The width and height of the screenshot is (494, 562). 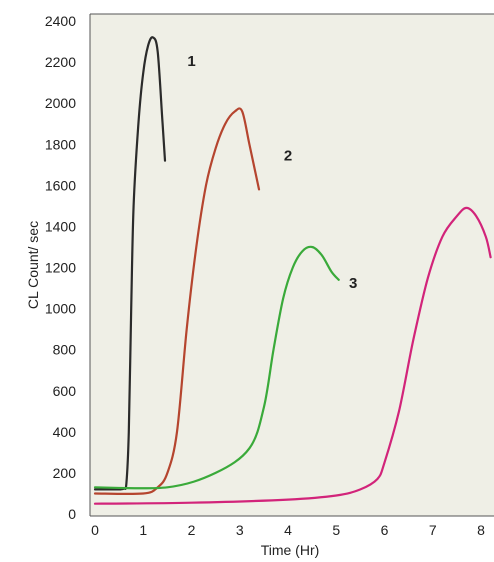 What do you see at coordinates (60, 103) in the screenshot?
I see `y-tick-label: 2000` at bounding box center [60, 103].